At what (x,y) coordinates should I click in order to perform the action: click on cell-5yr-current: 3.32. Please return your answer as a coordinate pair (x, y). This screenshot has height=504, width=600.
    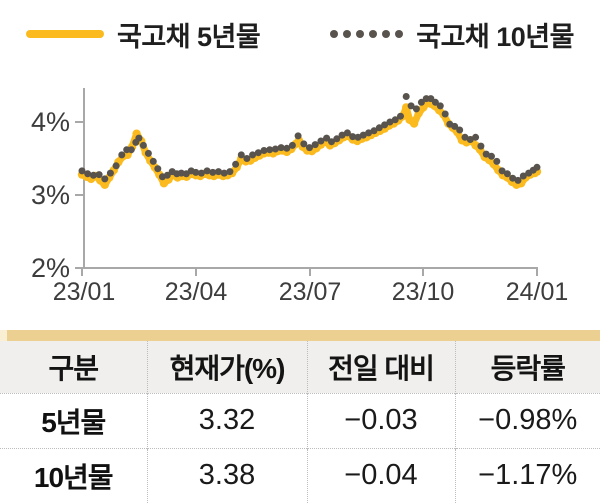
    Looking at the image, I should click on (227, 420).